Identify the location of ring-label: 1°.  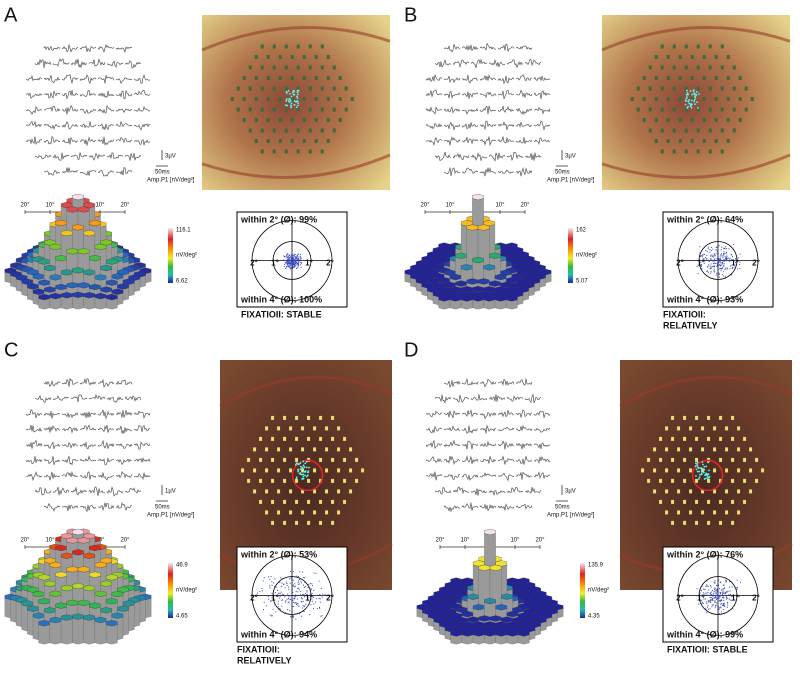
(309, 263).